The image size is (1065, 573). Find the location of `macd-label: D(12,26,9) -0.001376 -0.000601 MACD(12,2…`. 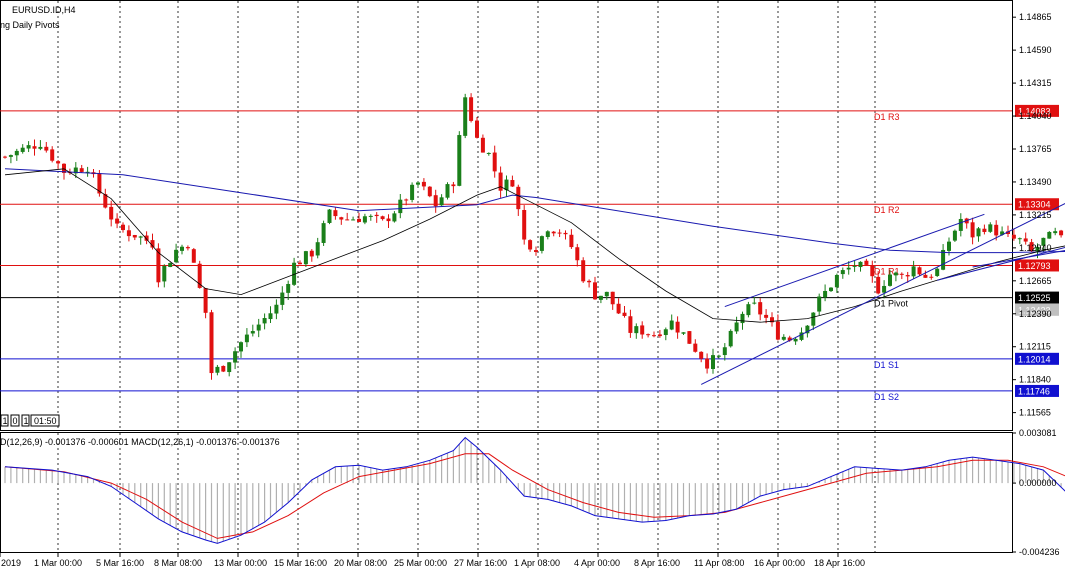

macd-label: D(12,26,9) -0.001376 -0.000601 MACD(12,2… is located at coordinates (140, 442).